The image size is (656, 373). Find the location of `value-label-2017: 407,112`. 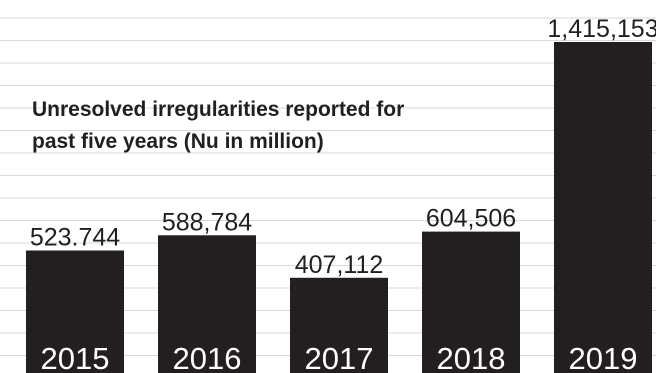

value-label-2017: 407,112 is located at coordinates (339, 265).